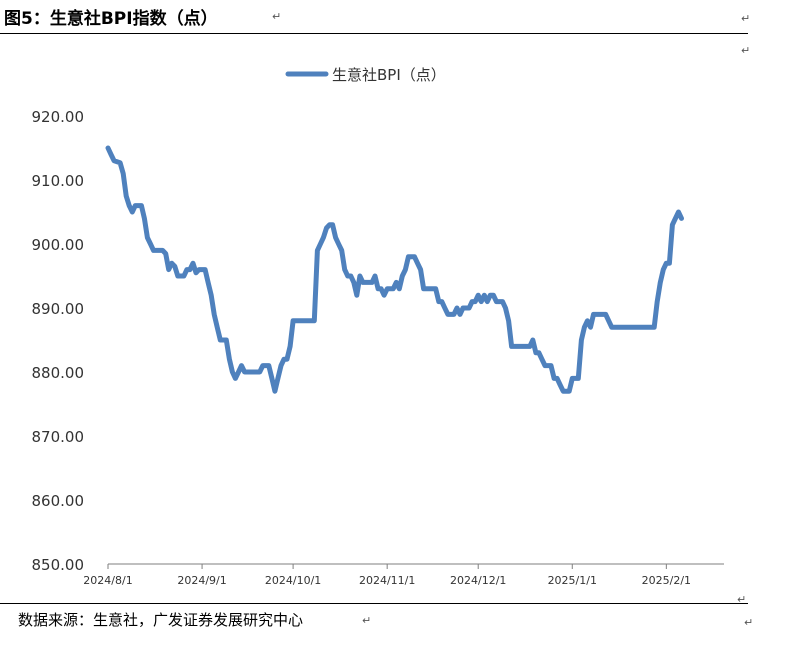  What do you see at coordinates (742, 599) in the screenshot?
I see `paragraph-mark-right-3: ↵` at bounding box center [742, 599].